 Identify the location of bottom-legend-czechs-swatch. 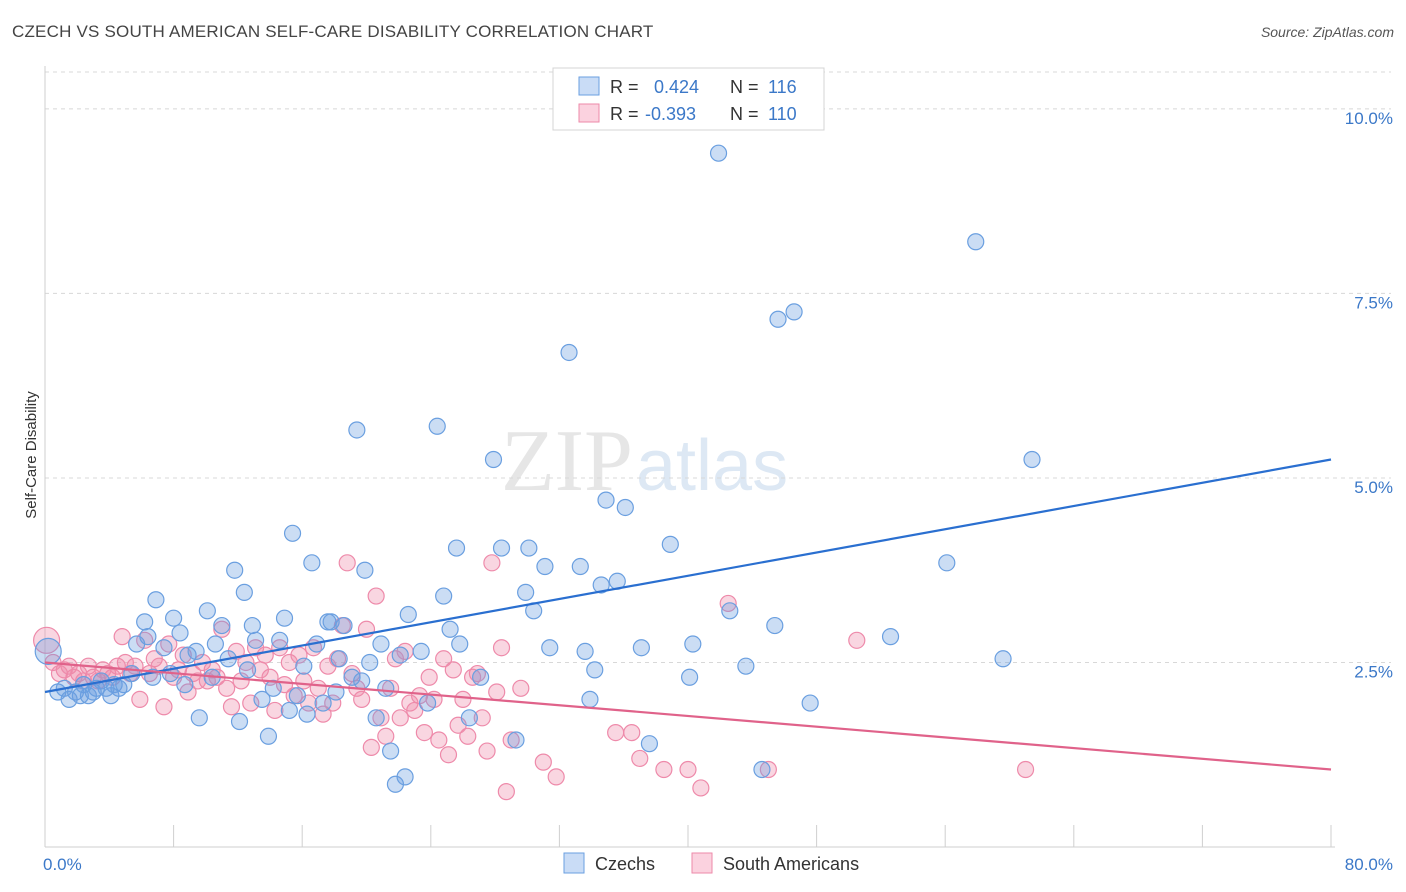
(574, 863).